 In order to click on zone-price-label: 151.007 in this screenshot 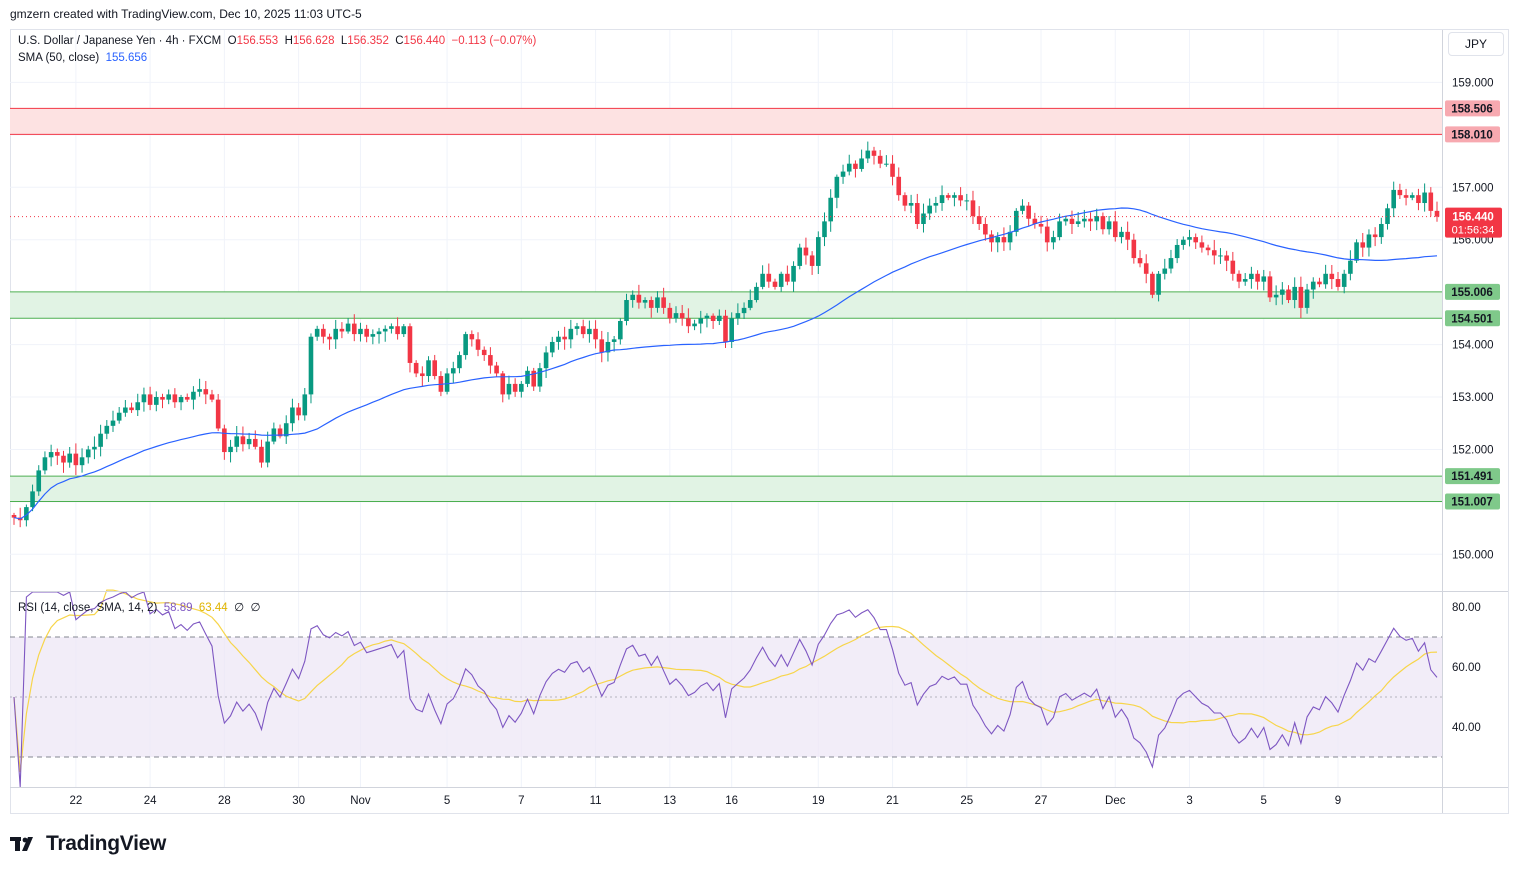, I will do `click(1472, 503)`.